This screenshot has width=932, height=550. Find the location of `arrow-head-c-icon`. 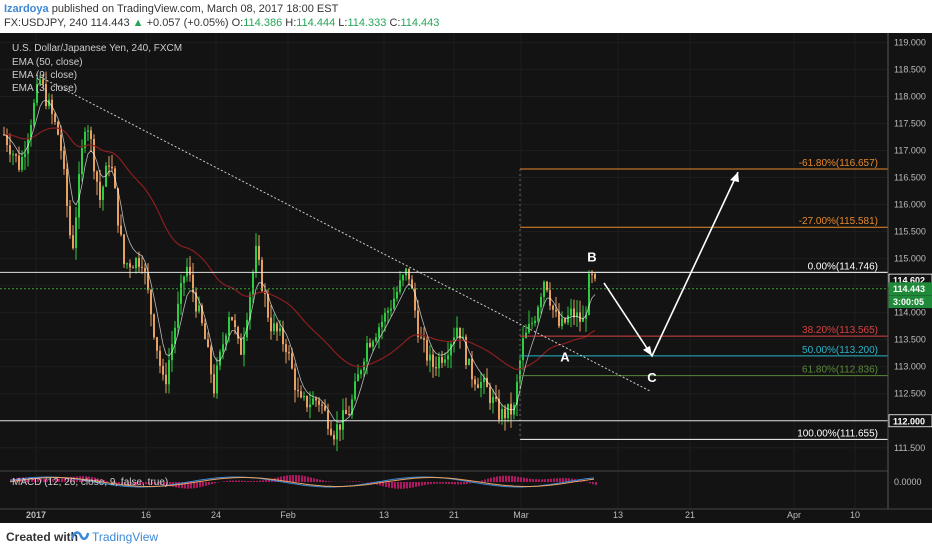

arrow-head-c-icon is located at coordinates (647, 350).